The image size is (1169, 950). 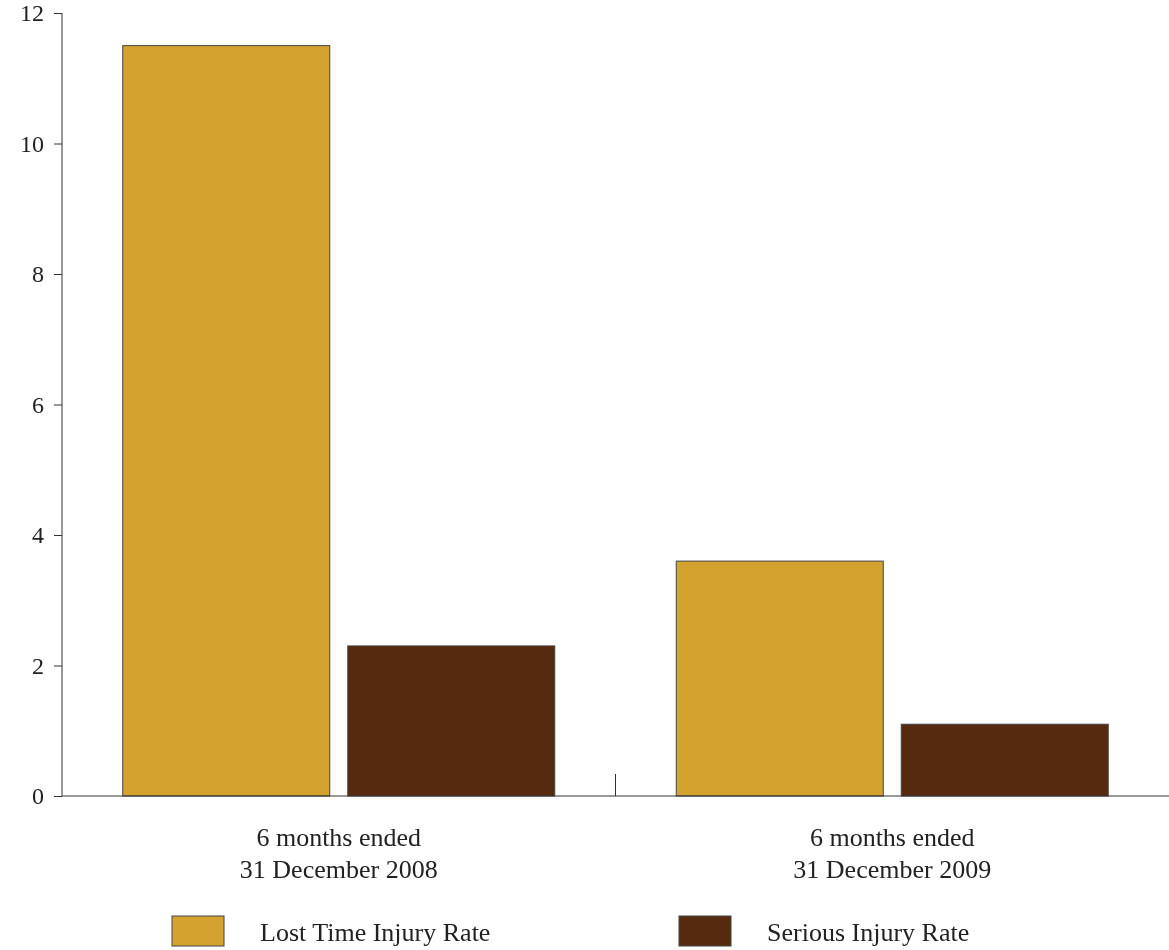 I want to click on y-tick-label: 10, so click(x=32, y=143).